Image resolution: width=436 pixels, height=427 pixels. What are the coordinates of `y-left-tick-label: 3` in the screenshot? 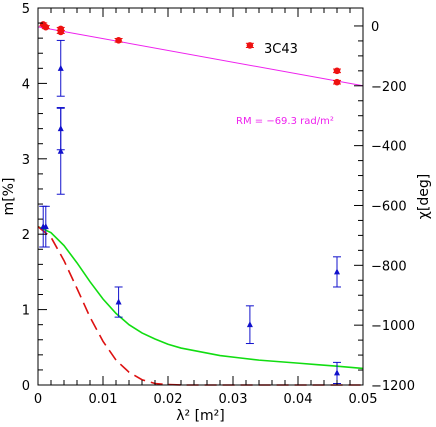 It's located at (26, 160).